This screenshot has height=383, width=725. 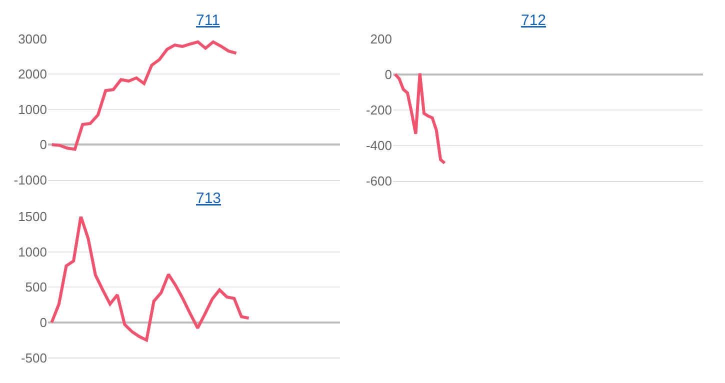 I want to click on y-tick-label: -200, so click(x=379, y=110).